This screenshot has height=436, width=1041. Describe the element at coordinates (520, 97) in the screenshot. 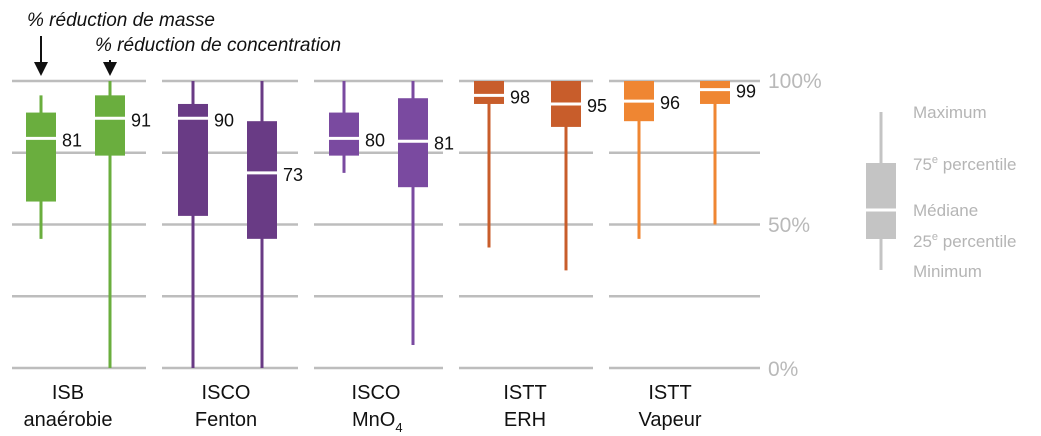

I see `data-label: 98` at that location.